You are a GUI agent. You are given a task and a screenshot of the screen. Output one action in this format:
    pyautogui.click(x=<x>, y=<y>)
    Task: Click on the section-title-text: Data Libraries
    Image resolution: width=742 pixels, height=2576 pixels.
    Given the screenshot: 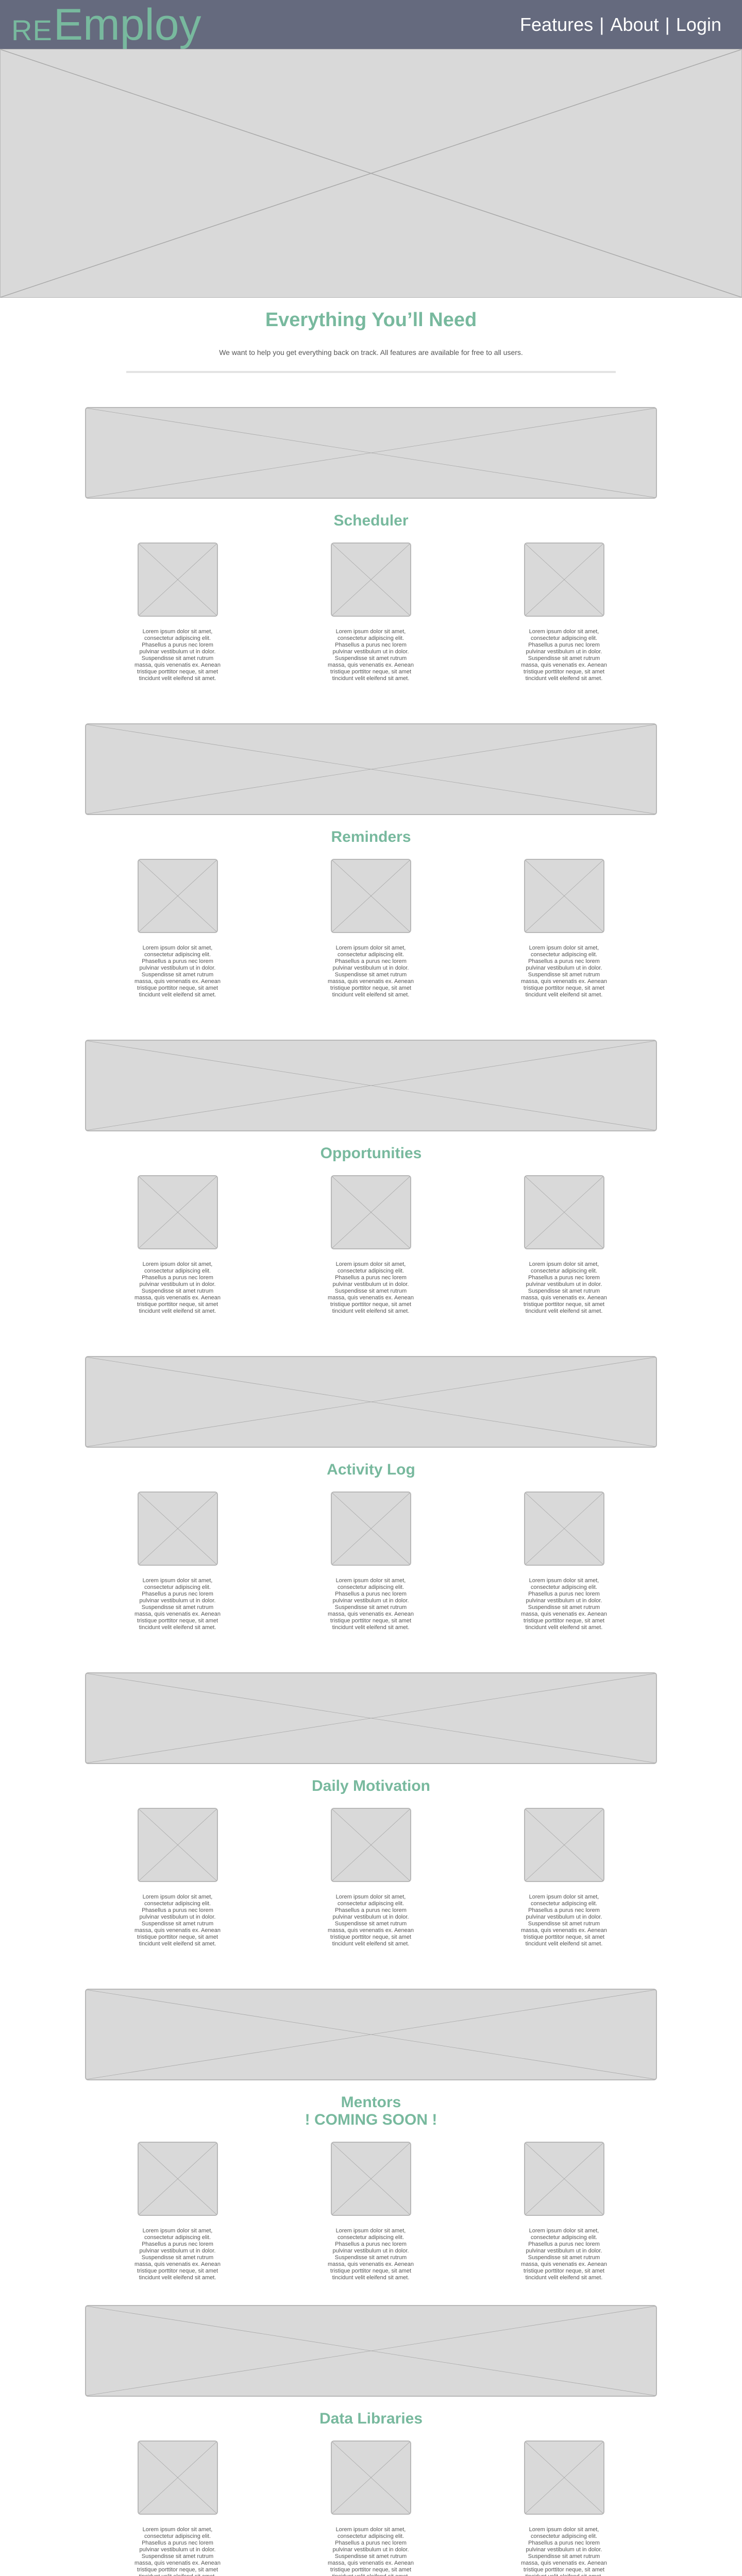 What is the action you would take?
    pyautogui.click(x=371, y=2418)
    